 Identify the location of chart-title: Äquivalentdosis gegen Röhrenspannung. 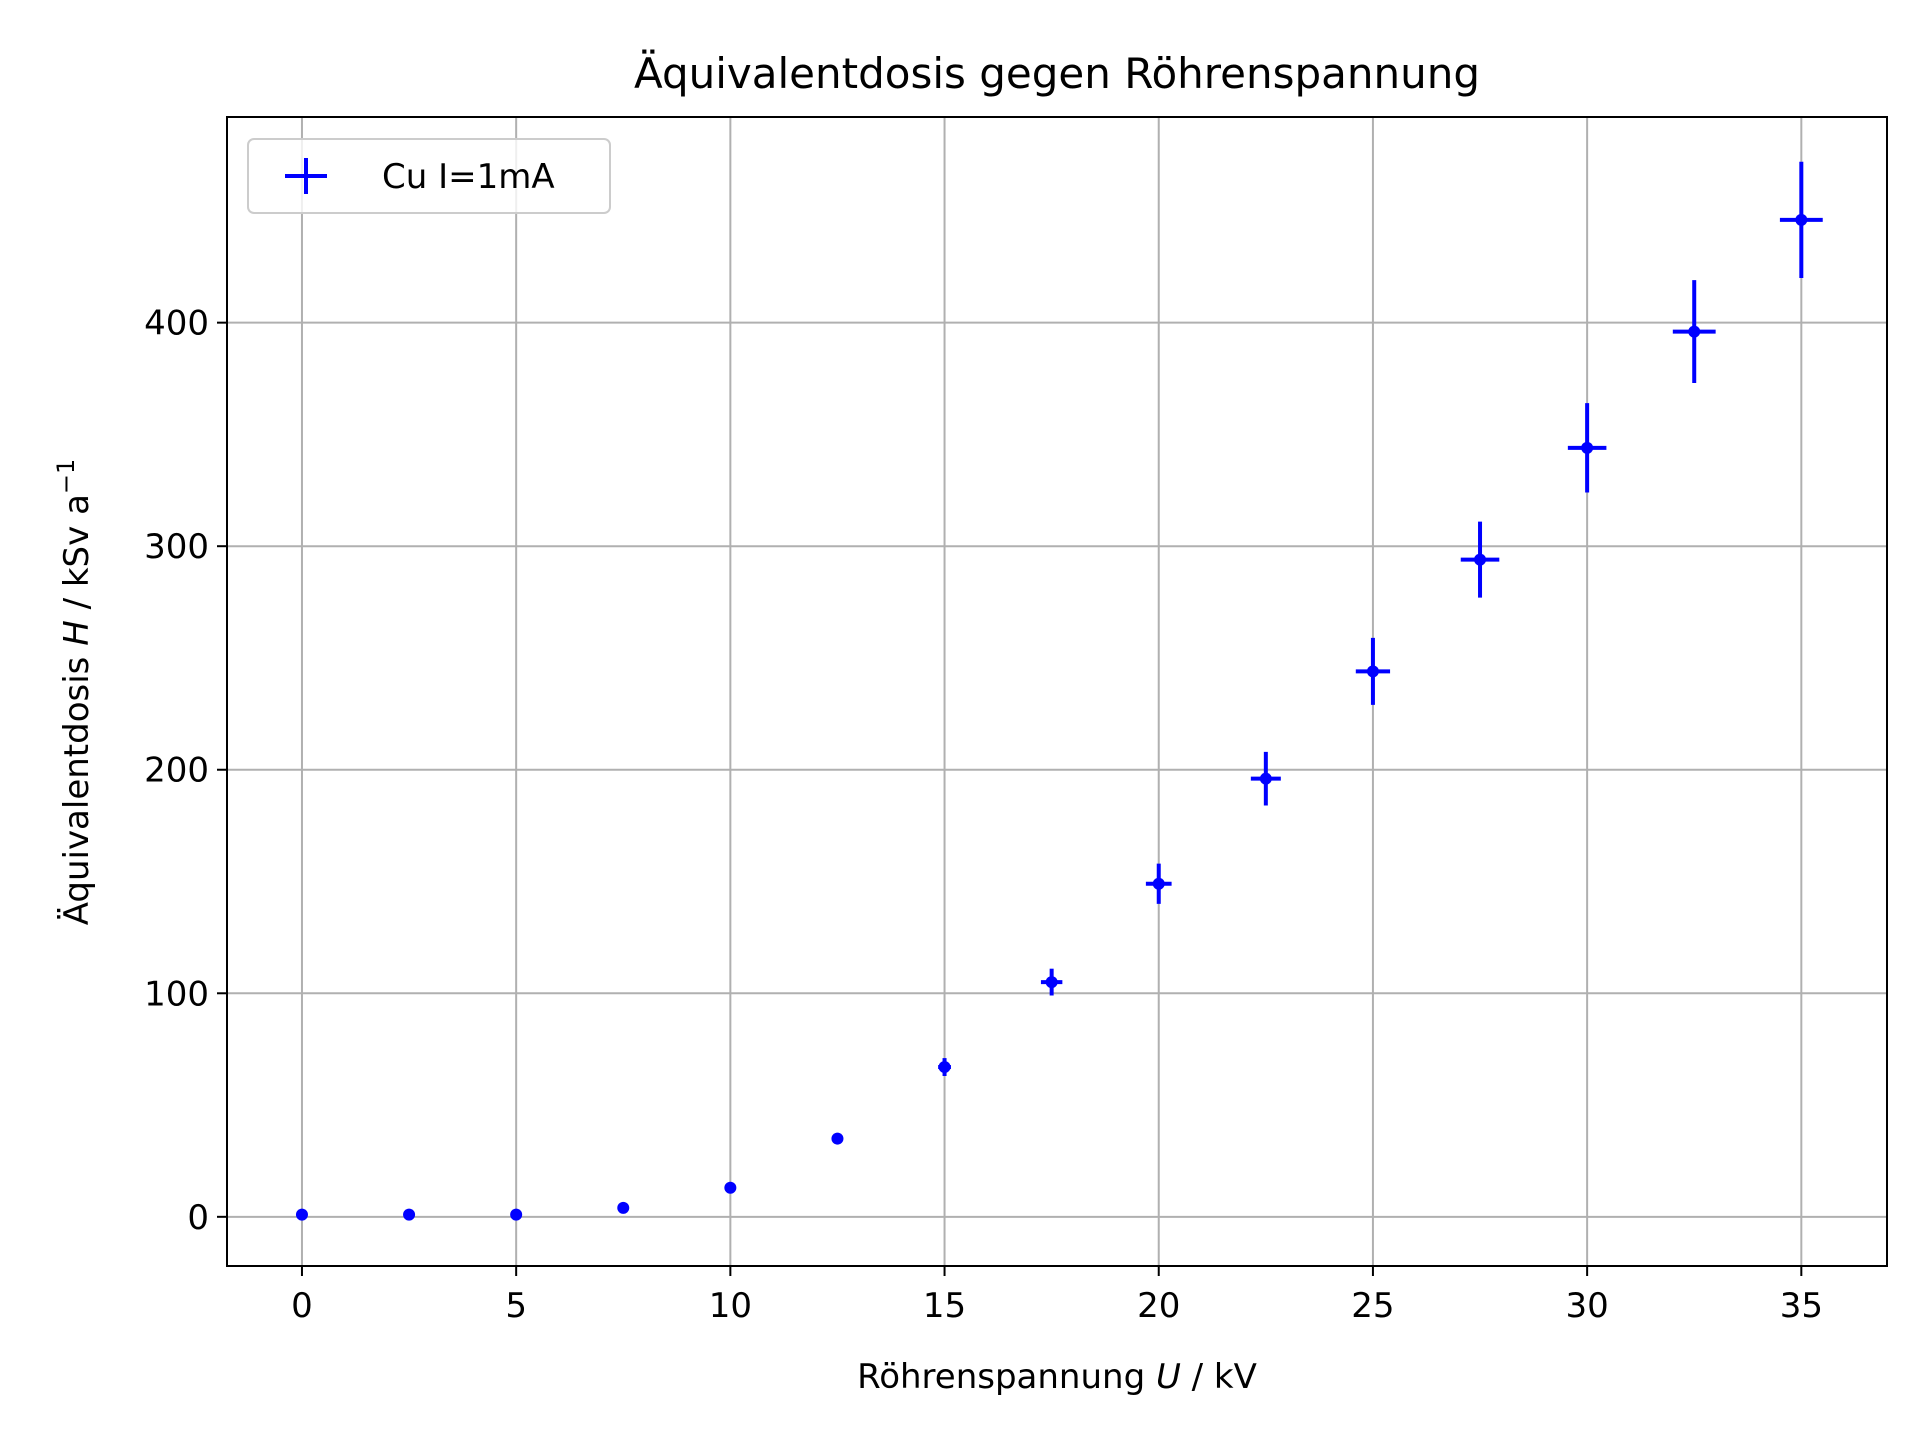
(1057, 73).